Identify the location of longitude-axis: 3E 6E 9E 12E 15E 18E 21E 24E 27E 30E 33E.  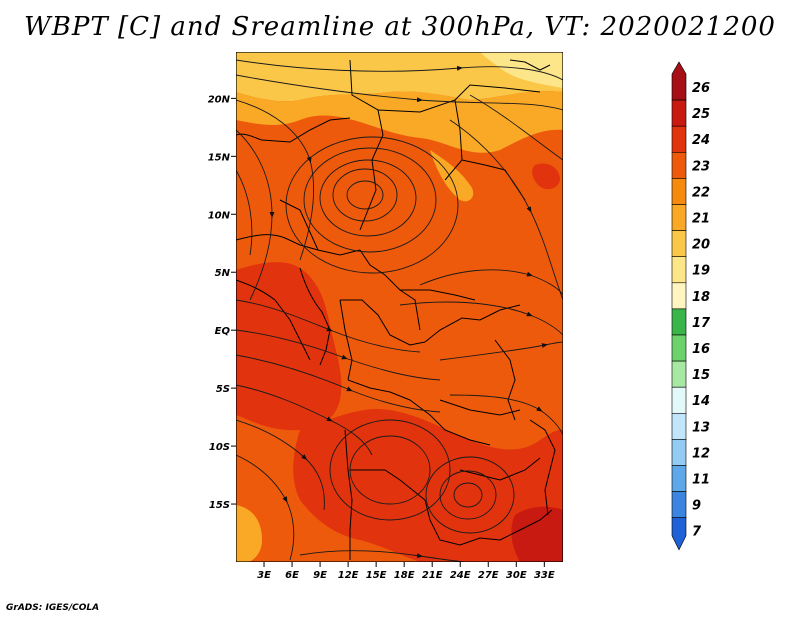
(406, 571).